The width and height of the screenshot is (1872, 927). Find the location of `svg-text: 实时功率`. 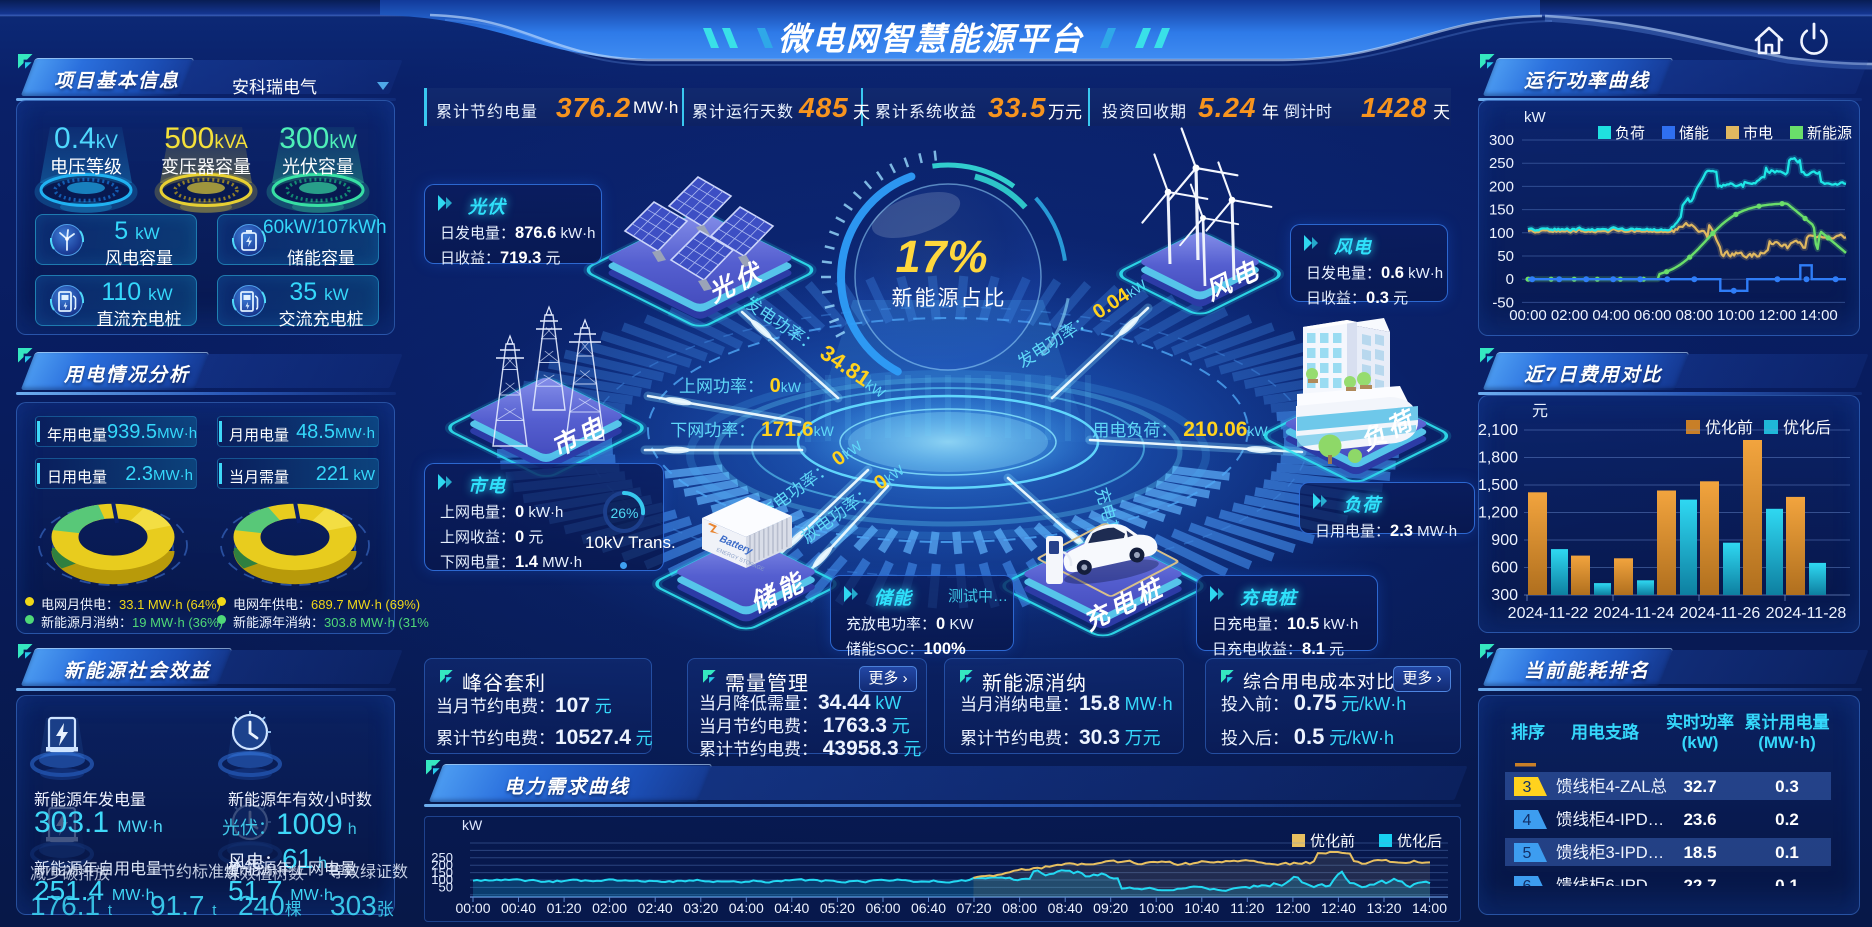

svg-text: 实时功率 is located at coordinates (1700, 722).